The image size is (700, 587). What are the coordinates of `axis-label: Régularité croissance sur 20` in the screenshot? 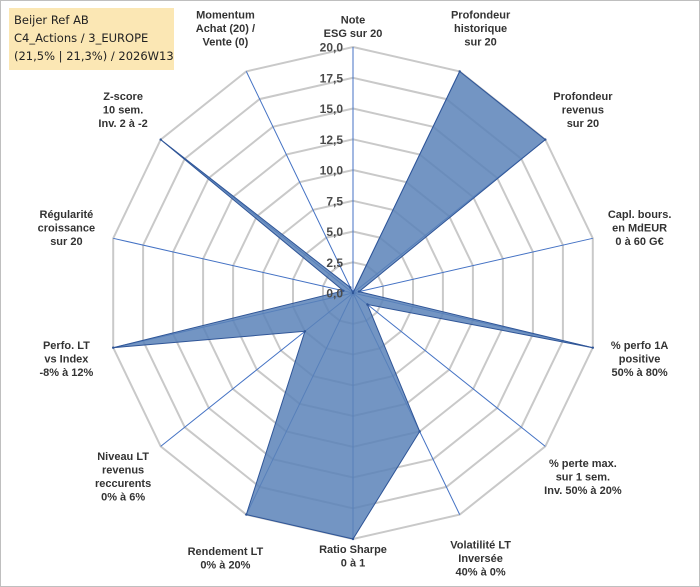 It's located at (66, 228).